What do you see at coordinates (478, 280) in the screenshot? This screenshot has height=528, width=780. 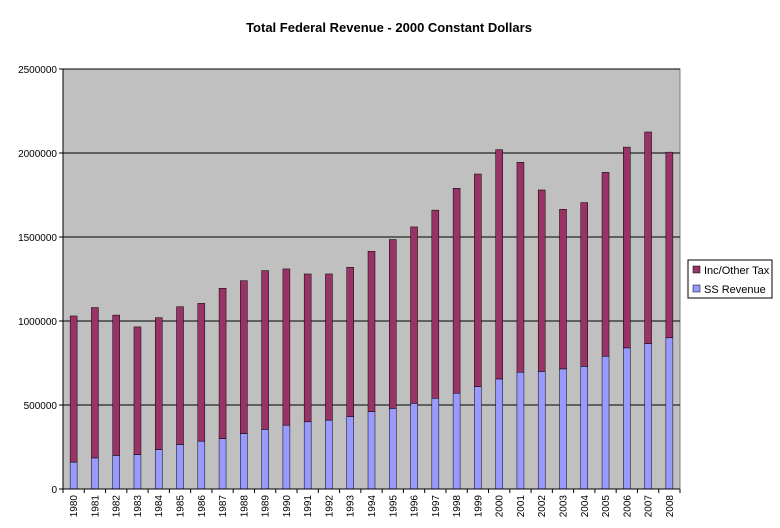 I see `bar-inc-other-tax-1999` at bounding box center [478, 280].